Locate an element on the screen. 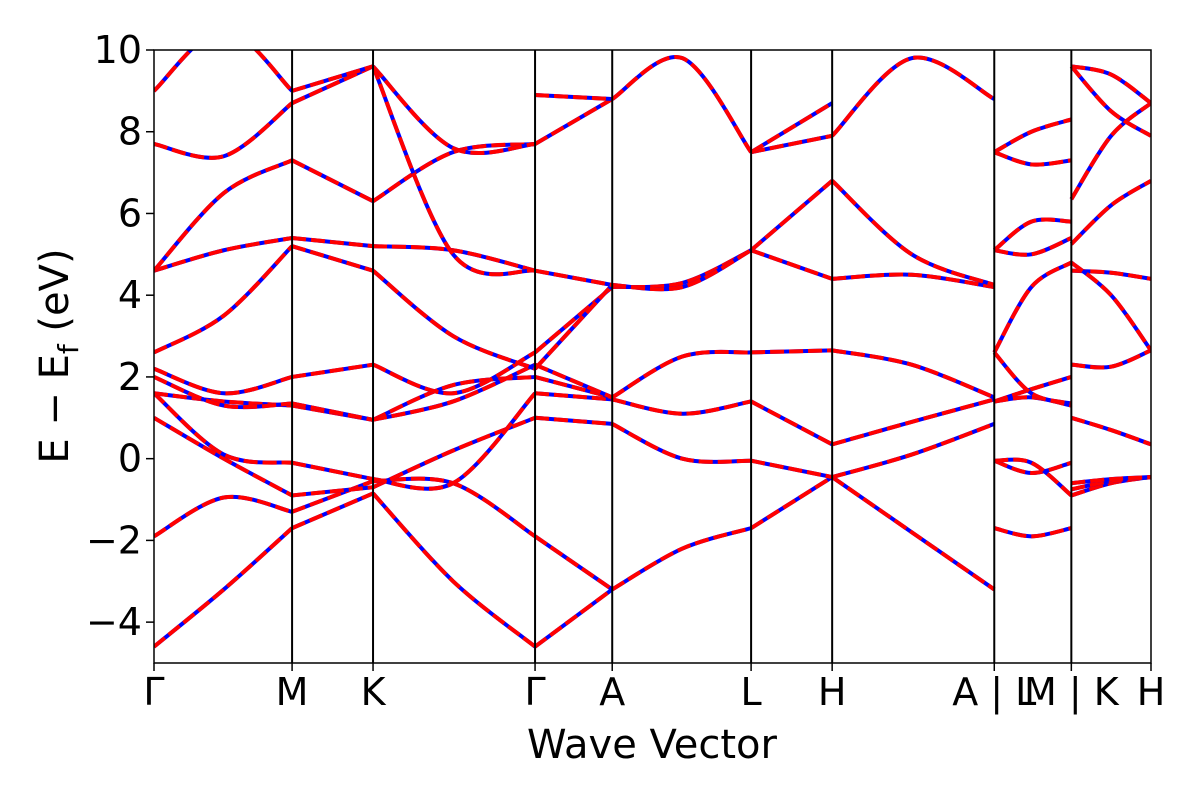 The width and height of the screenshot is (1200, 800). band-6-segment-5-red is located at coordinates (791, 264).